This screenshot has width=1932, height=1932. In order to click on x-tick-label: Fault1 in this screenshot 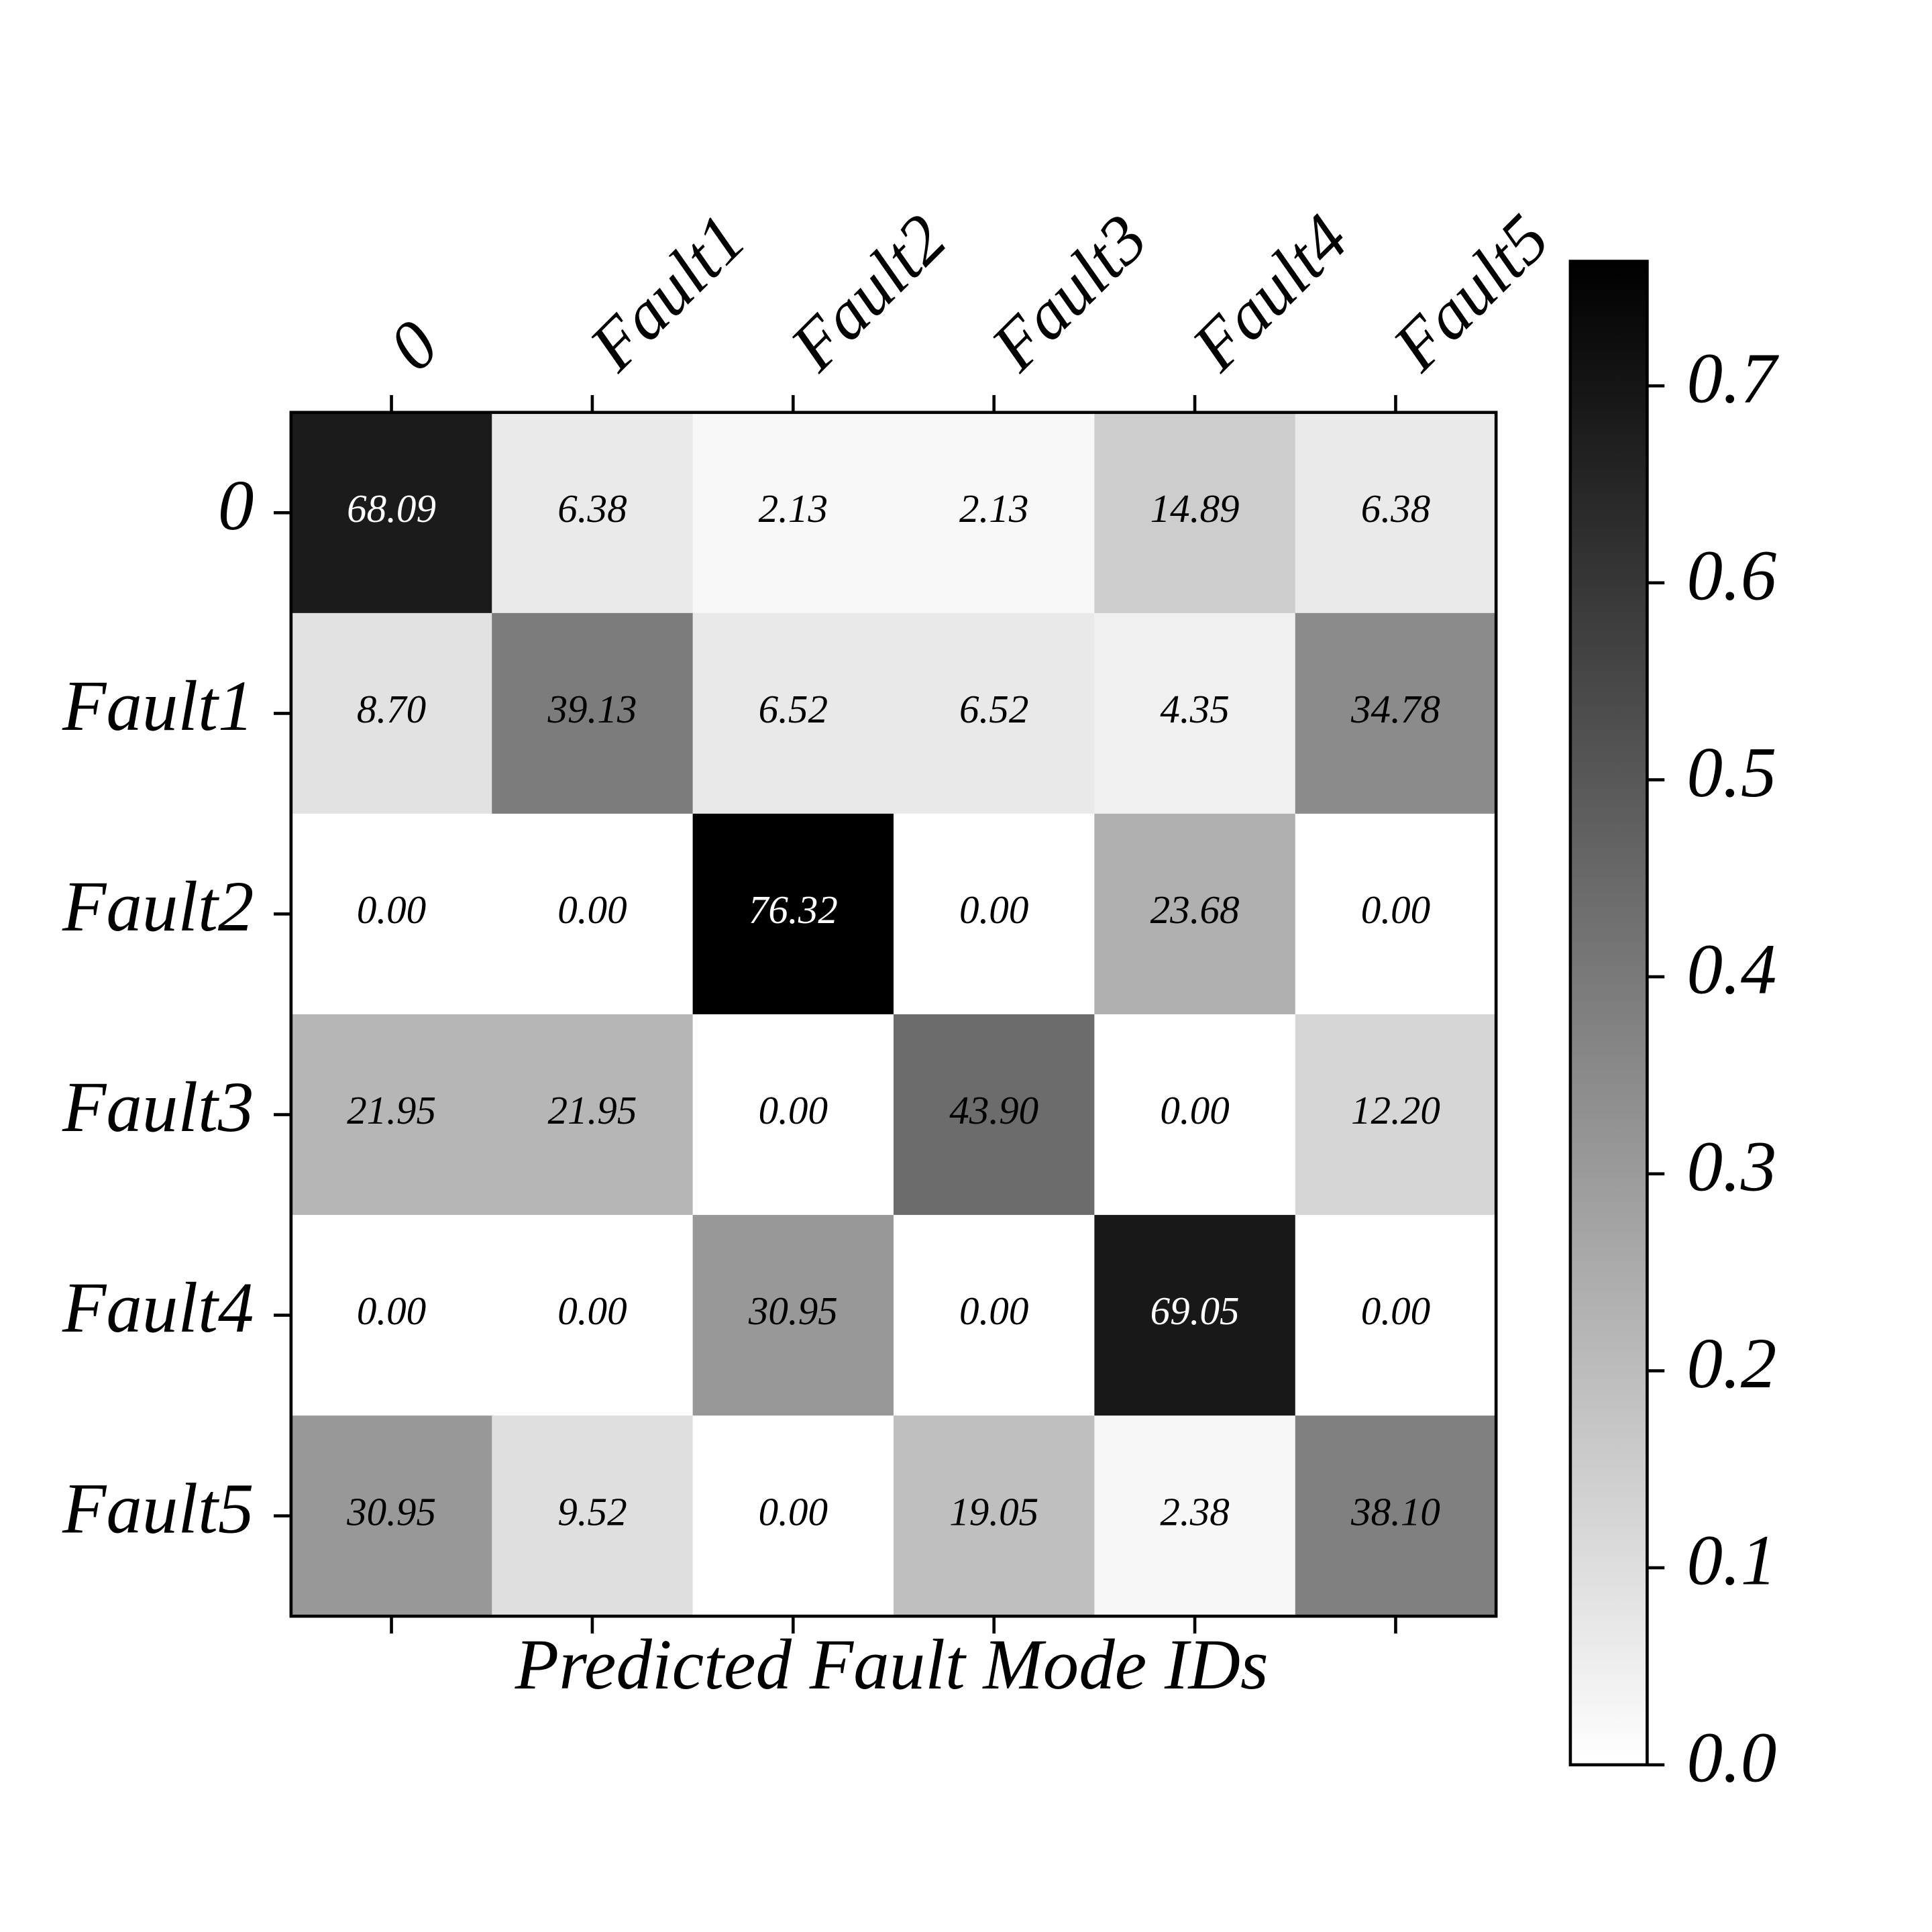, I will do `click(667, 292)`.